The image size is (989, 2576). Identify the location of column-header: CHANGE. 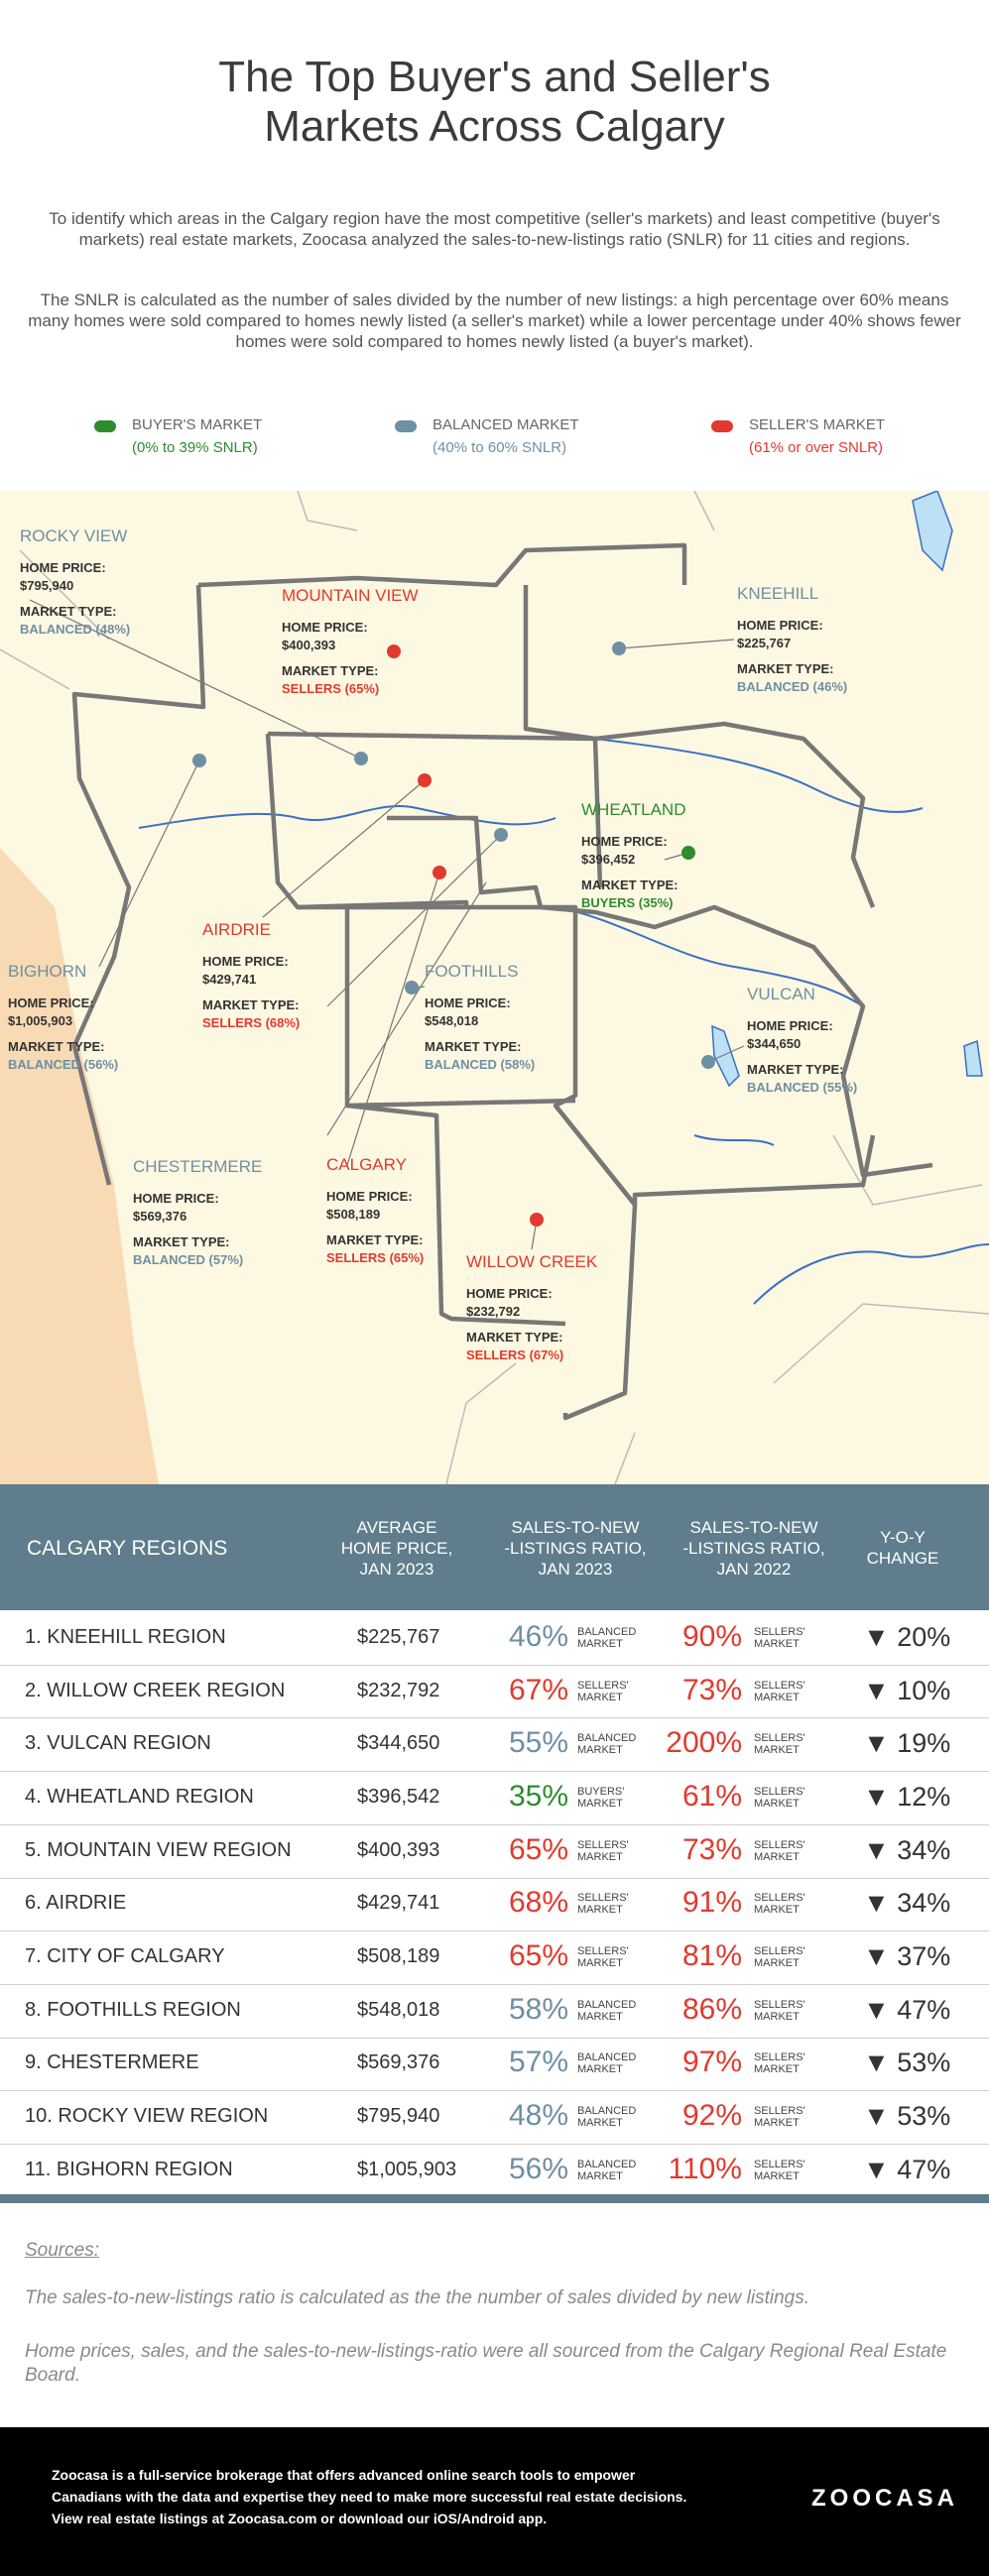
(902, 1558).